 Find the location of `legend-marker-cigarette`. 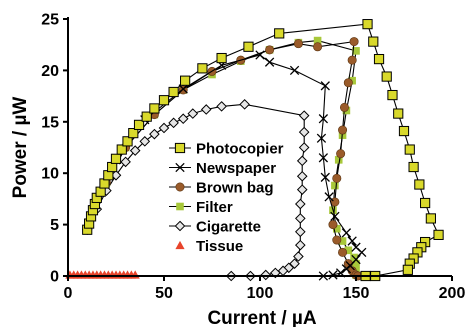

legend-marker-cigarette is located at coordinates (180, 226).